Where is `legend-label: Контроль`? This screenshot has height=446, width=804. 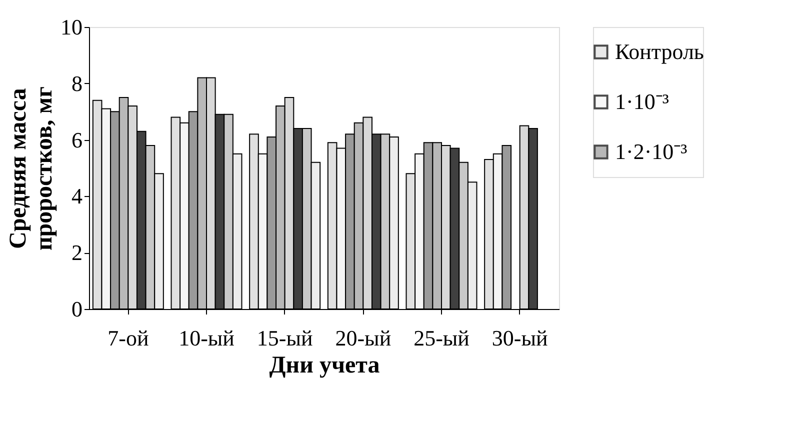
legend-label: Контроль is located at coordinates (659, 51).